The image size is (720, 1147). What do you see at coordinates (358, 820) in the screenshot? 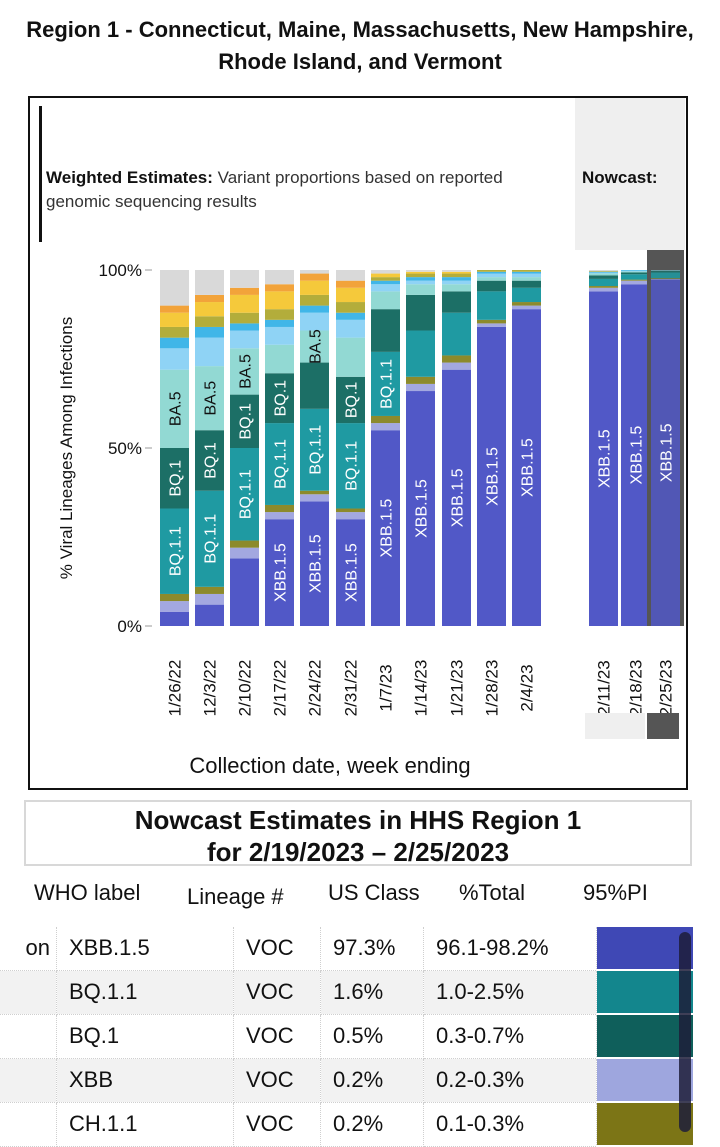
I see `nowcast-title-line1: Nowcast Estimates in HHS Region 1` at bounding box center [358, 820].